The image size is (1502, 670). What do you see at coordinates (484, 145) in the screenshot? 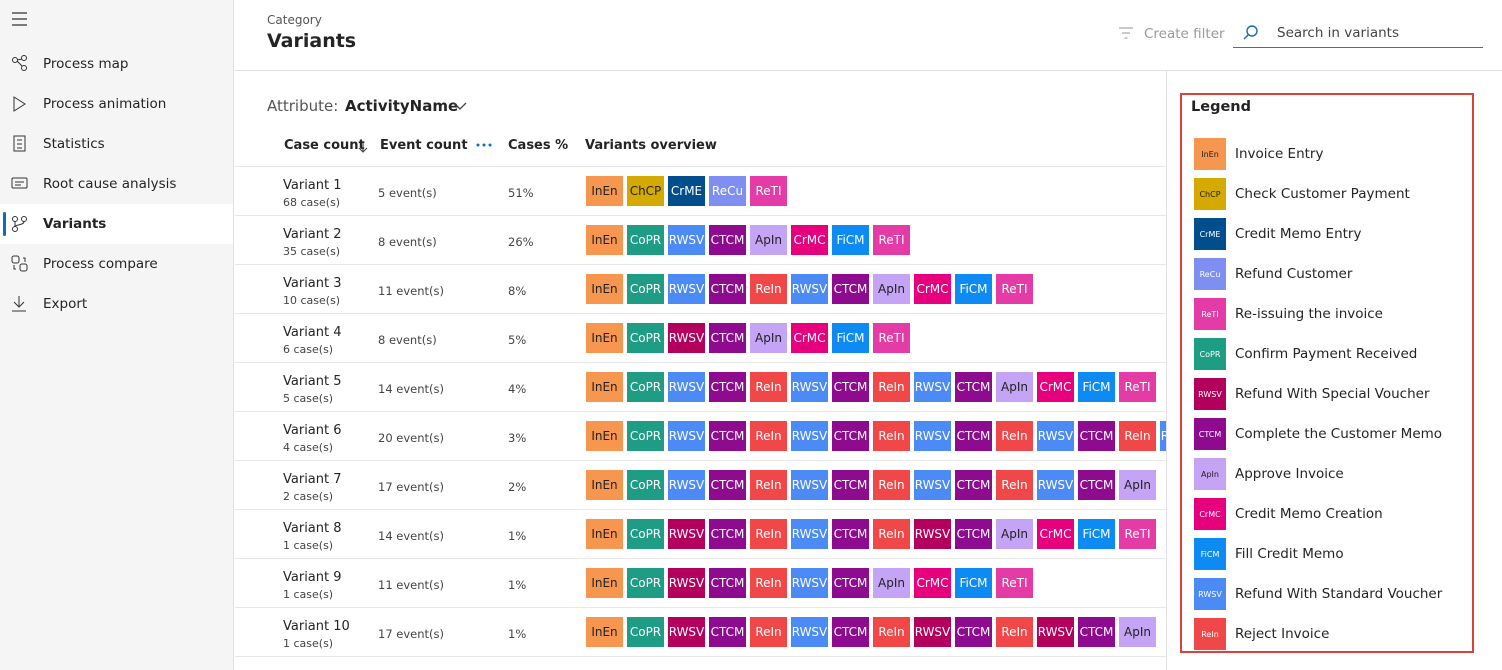
I see `more-icon` at bounding box center [484, 145].